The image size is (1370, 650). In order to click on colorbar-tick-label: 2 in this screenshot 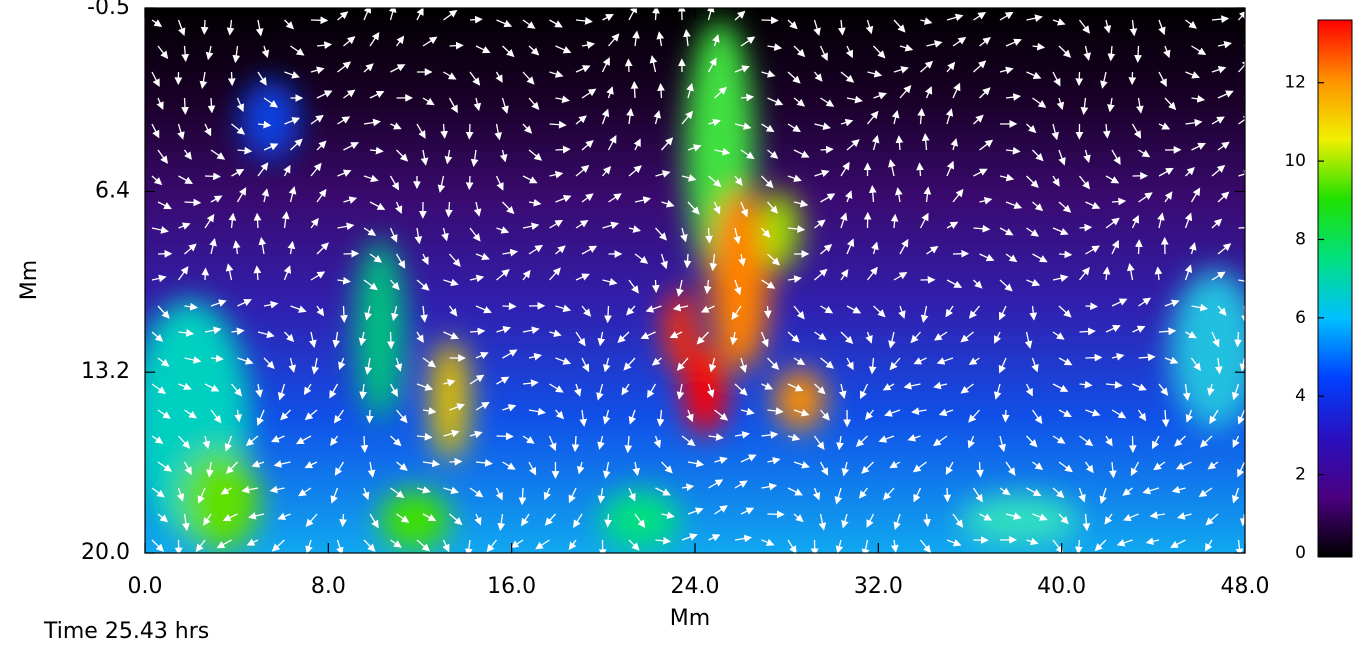, I will do `click(1300, 475)`.